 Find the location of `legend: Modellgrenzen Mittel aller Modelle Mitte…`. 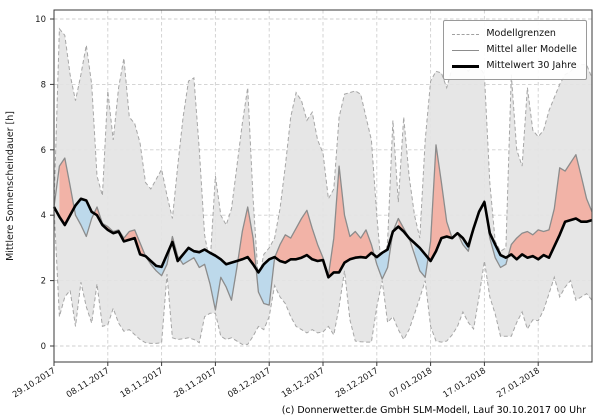

legend: Modellgrenzen Mittel aller Modelle Mitte… is located at coordinates (515, 50).